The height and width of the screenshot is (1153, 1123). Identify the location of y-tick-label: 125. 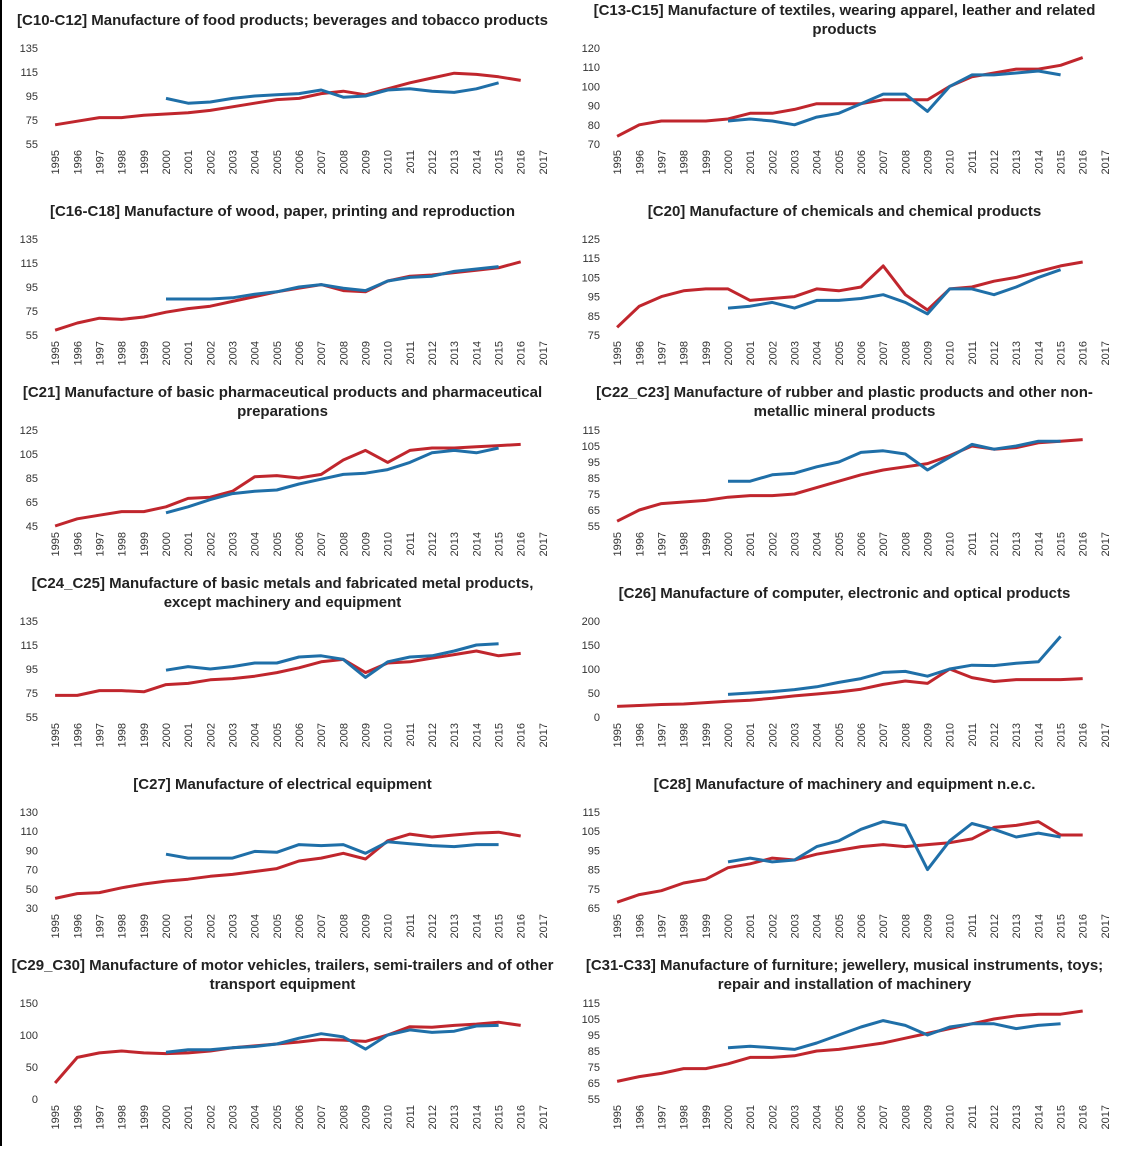
(591, 240).